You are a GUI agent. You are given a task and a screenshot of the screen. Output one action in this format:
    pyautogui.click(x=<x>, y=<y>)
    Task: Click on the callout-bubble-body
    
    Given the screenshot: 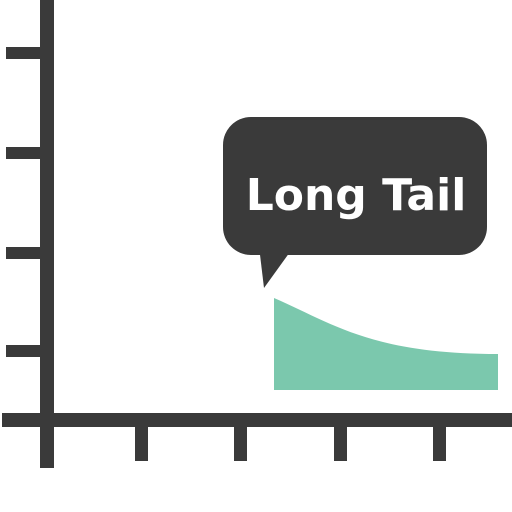 What is the action you would take?
    pyautogui.click(x=355, y=186)
    